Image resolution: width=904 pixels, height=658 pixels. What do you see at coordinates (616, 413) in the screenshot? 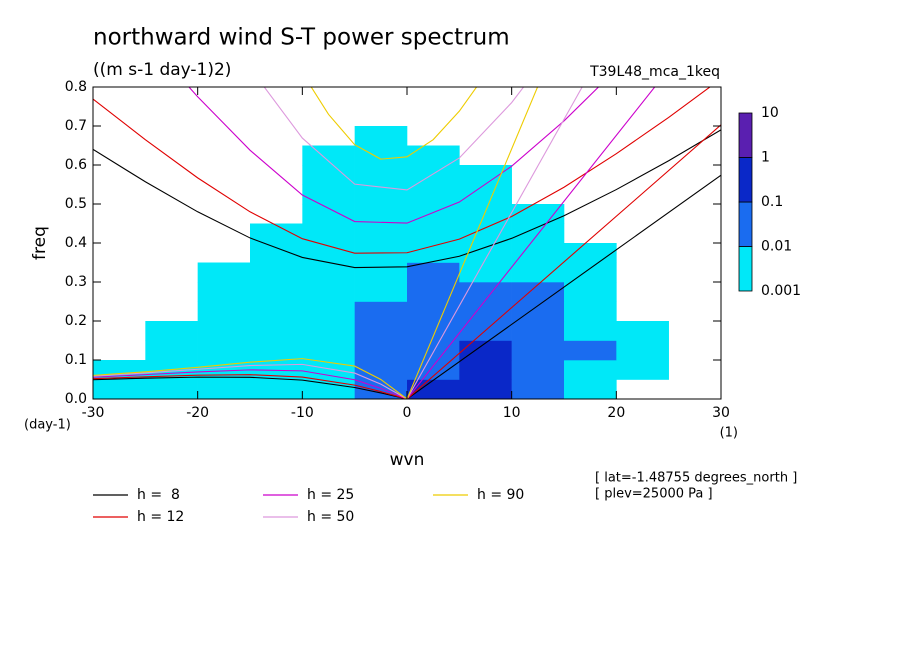
I see `x-tick-label: 20` at bounding box center [616, 413].